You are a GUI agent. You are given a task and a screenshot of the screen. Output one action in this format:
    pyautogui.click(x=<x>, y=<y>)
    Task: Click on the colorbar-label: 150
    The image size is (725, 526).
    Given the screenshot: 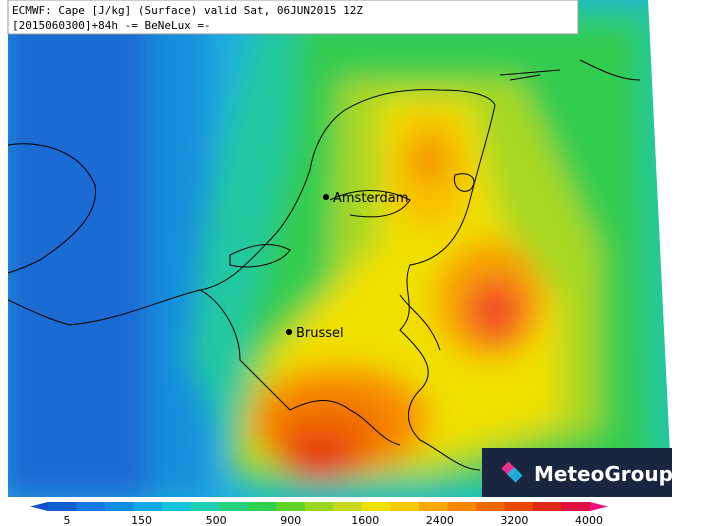 What is the action you would take?
    pyautogui.click(x=141, y=520)
    